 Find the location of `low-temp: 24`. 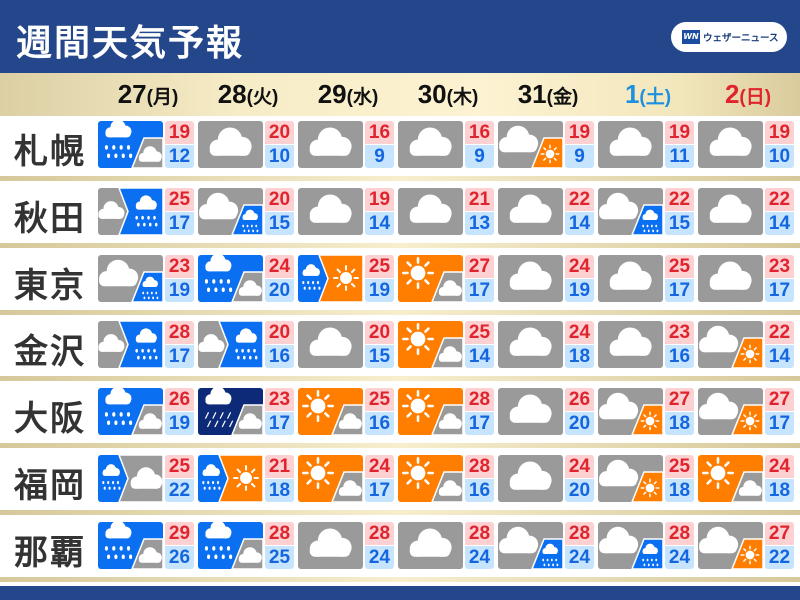

low-temp: 24 is located at coordinates (479, 557).